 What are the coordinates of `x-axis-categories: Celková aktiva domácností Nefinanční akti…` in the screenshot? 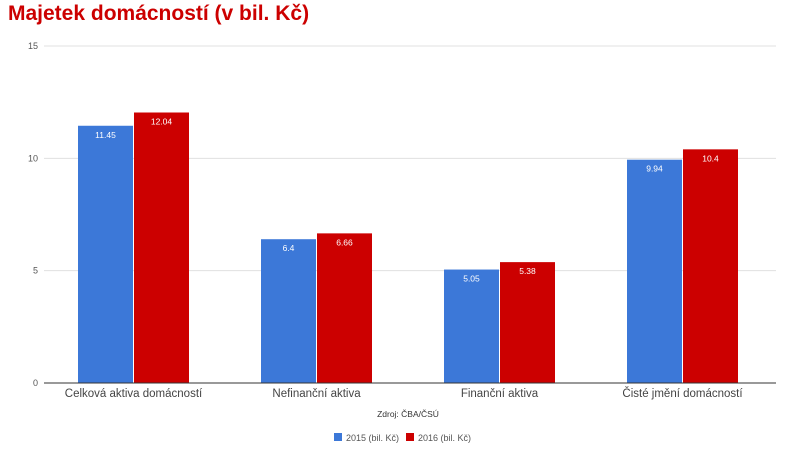 It's located at (404, 393).